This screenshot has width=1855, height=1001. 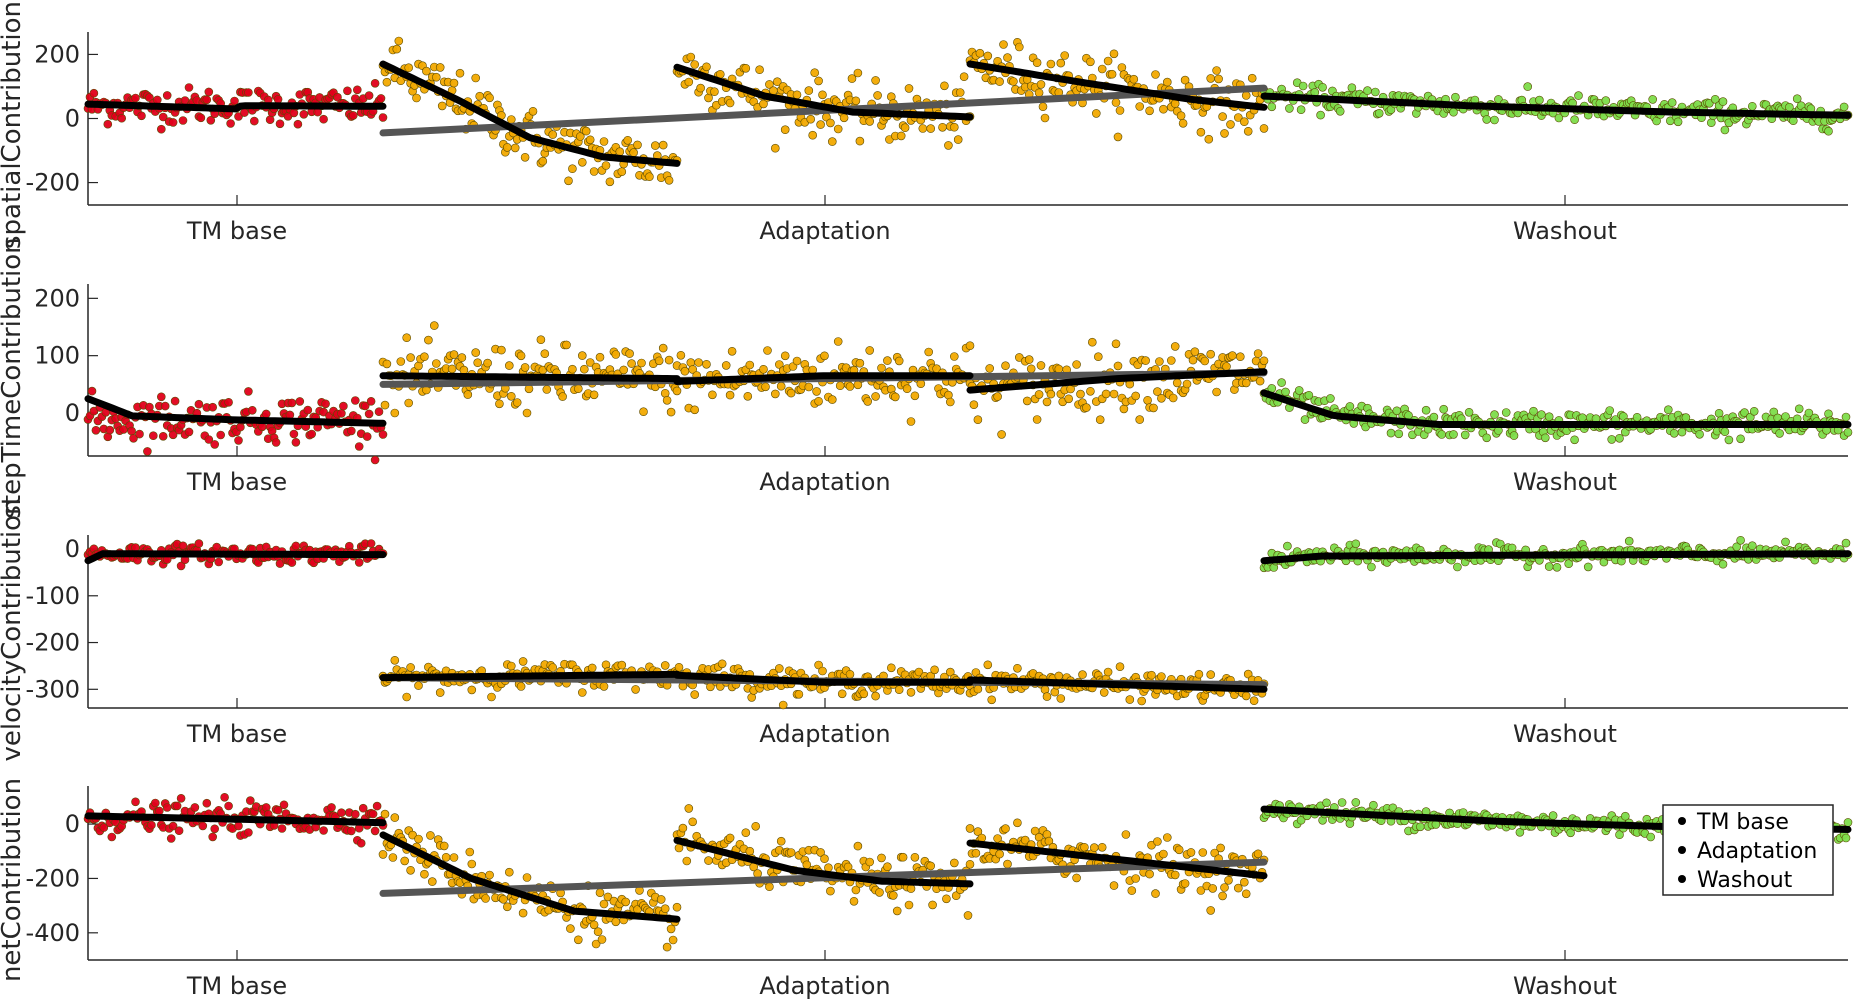 I want to click on washout-points, so click(x=1556, y=411).